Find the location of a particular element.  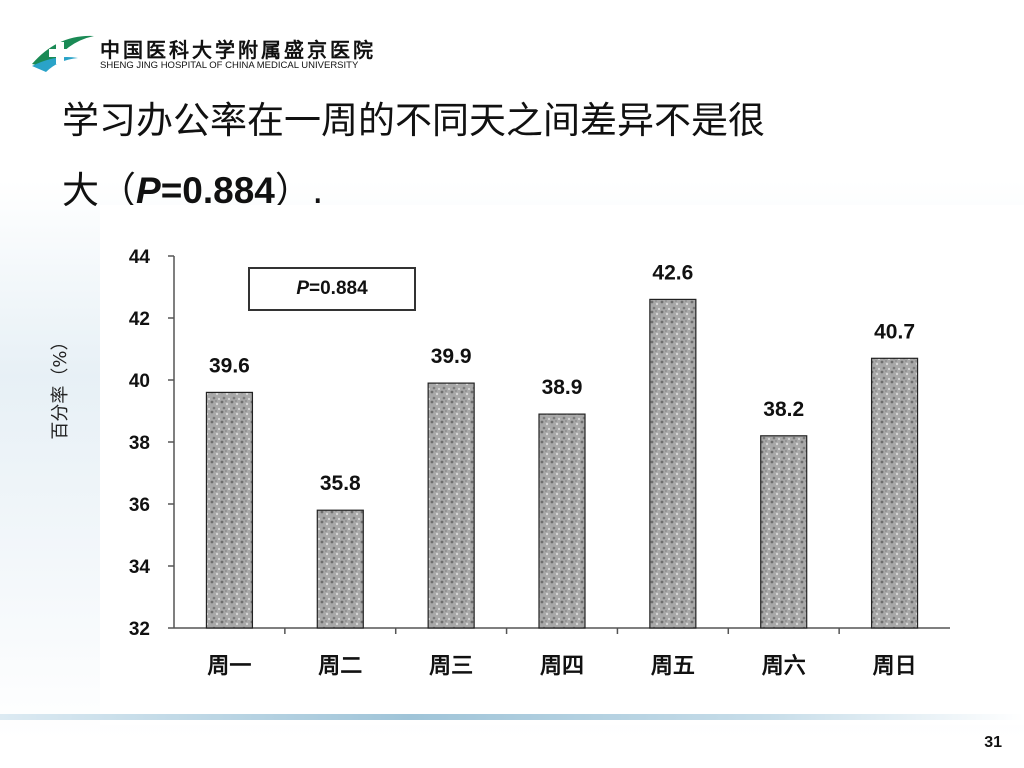

x-tick-label: 周三 is located at coordinates (451, 665).